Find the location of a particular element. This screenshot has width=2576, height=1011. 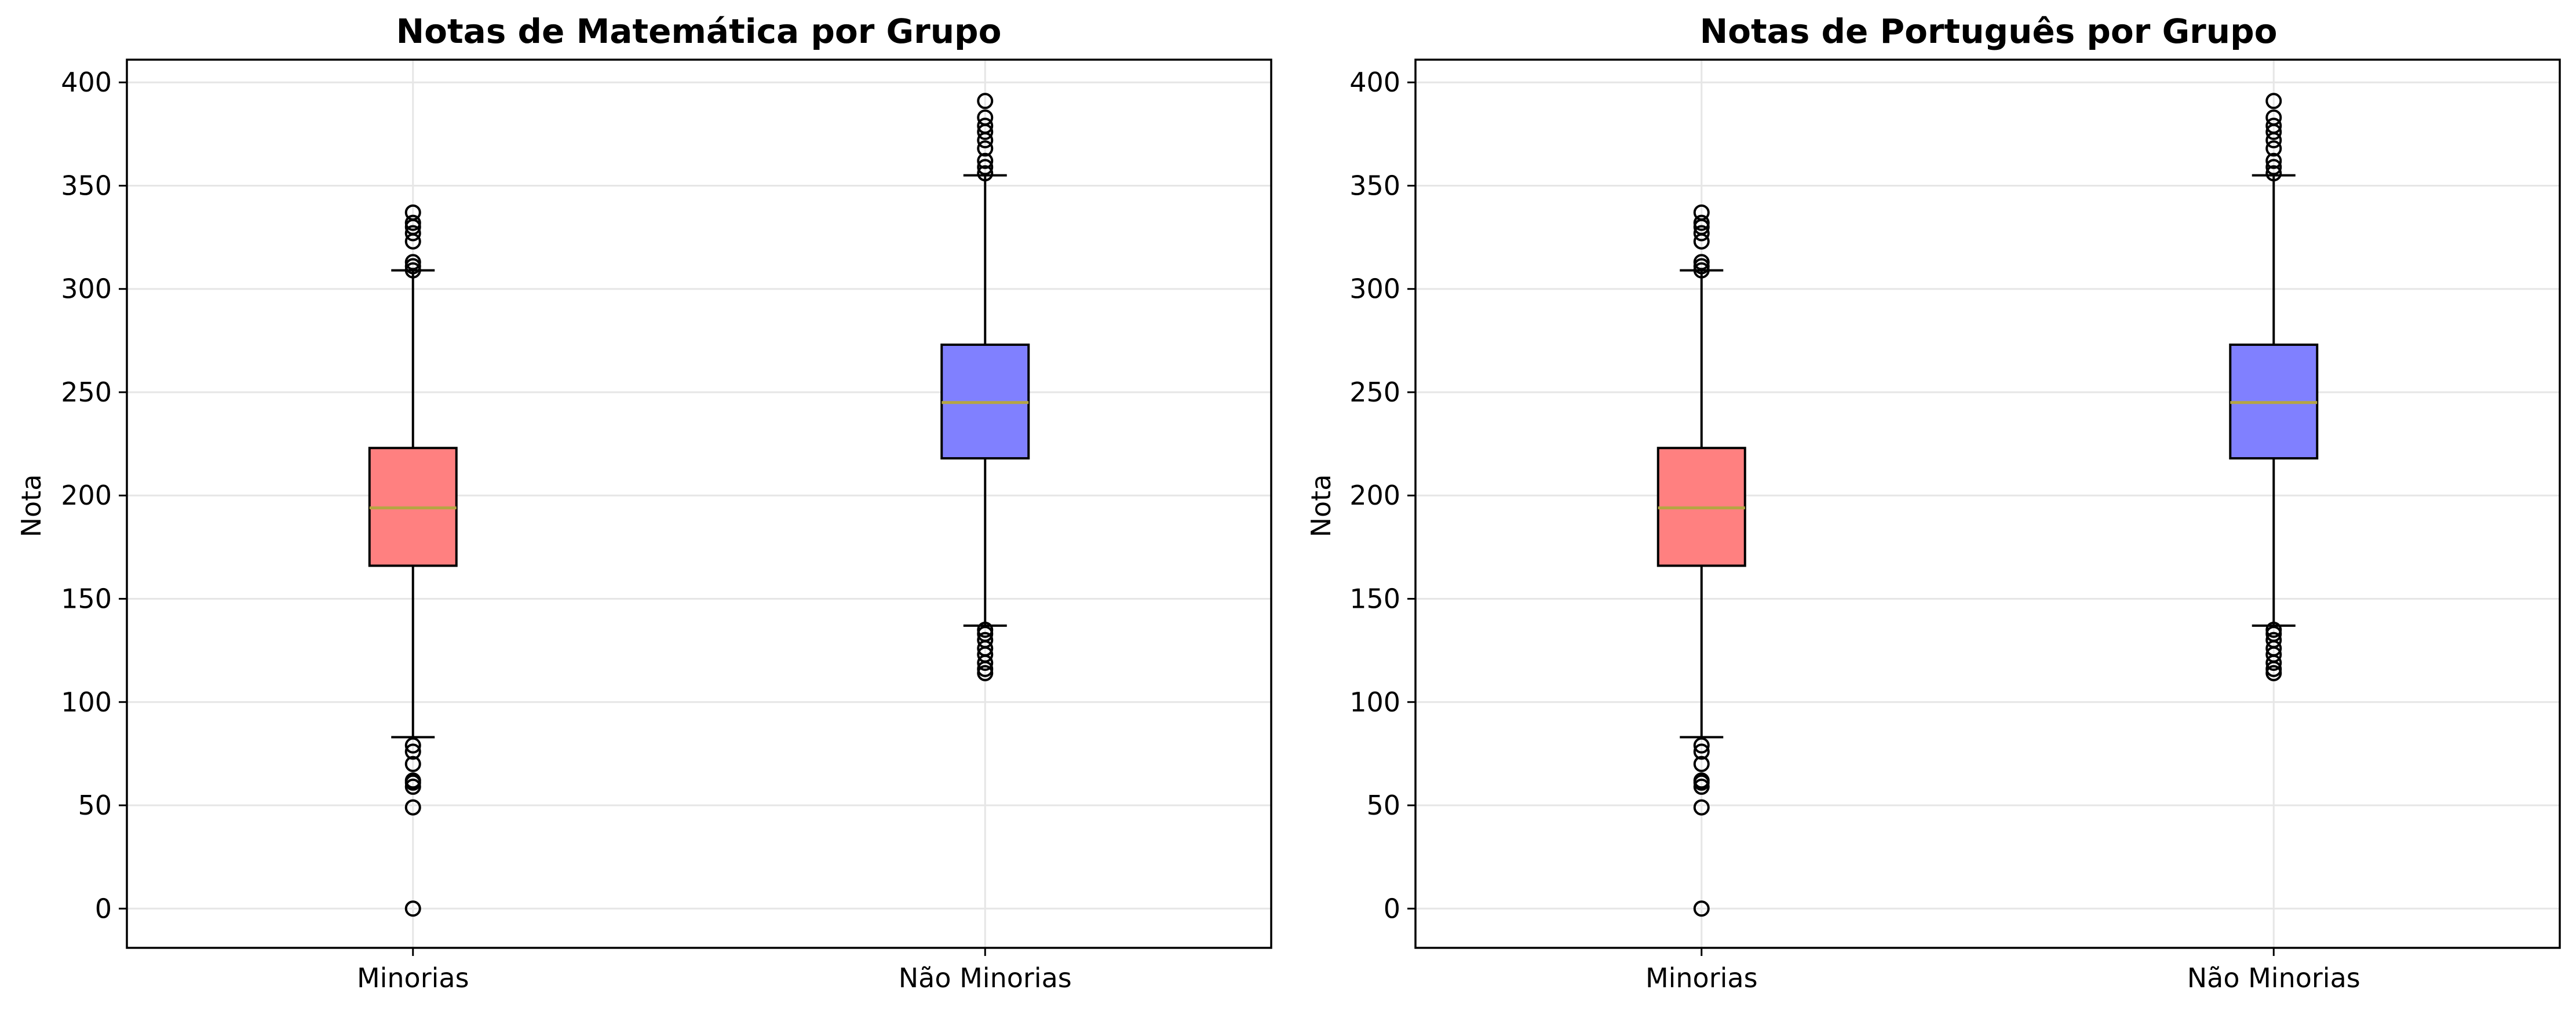

chart-title: Notas de Matemática por Grupo is located at coordinates (699, 31).